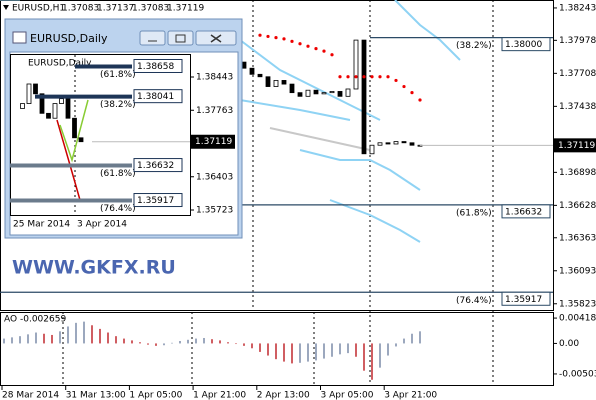 The width and height of the screenshot is (596, 400). I want to click on current-price-box, so click(575, 145).